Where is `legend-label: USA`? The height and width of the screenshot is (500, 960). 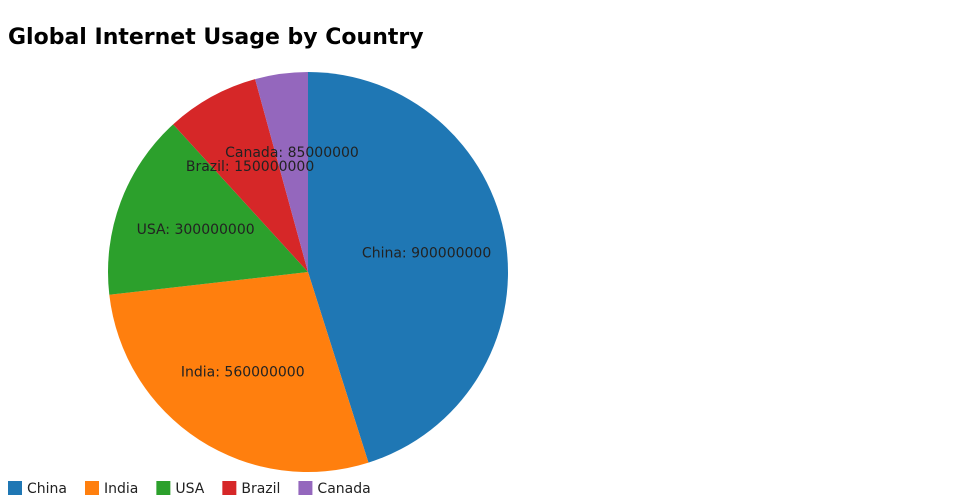 legend-label: USA is located at coordinates (189, 489).